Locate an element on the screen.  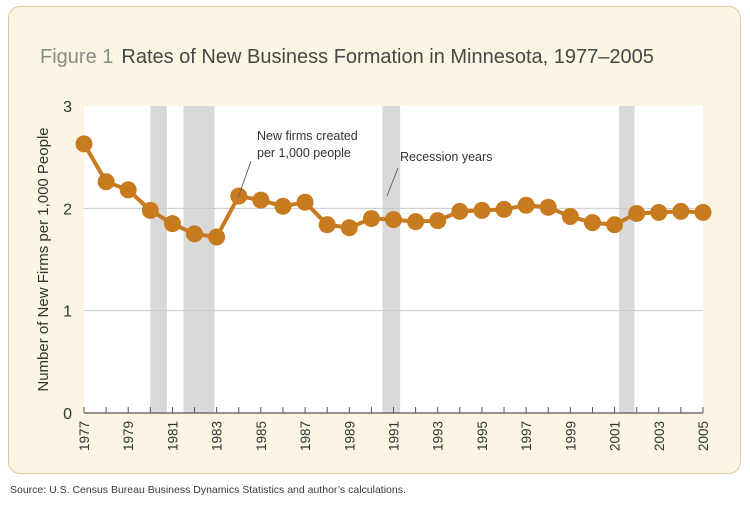
series-annotation-line-1: New firms created is located at coordinates (307, 136).